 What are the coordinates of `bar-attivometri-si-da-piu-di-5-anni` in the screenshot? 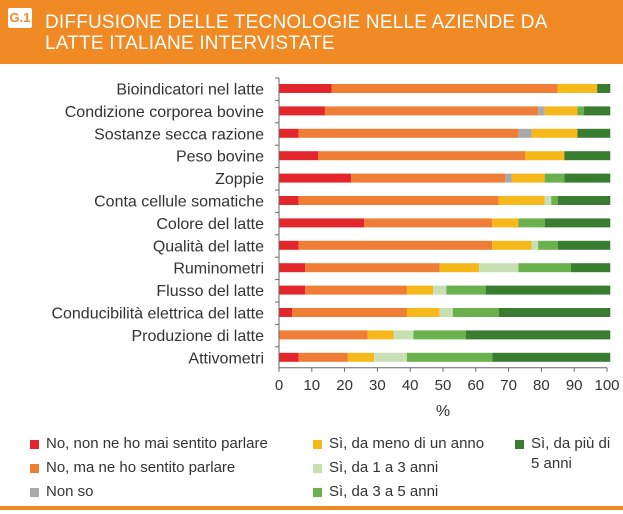 It's located at (551, 357).